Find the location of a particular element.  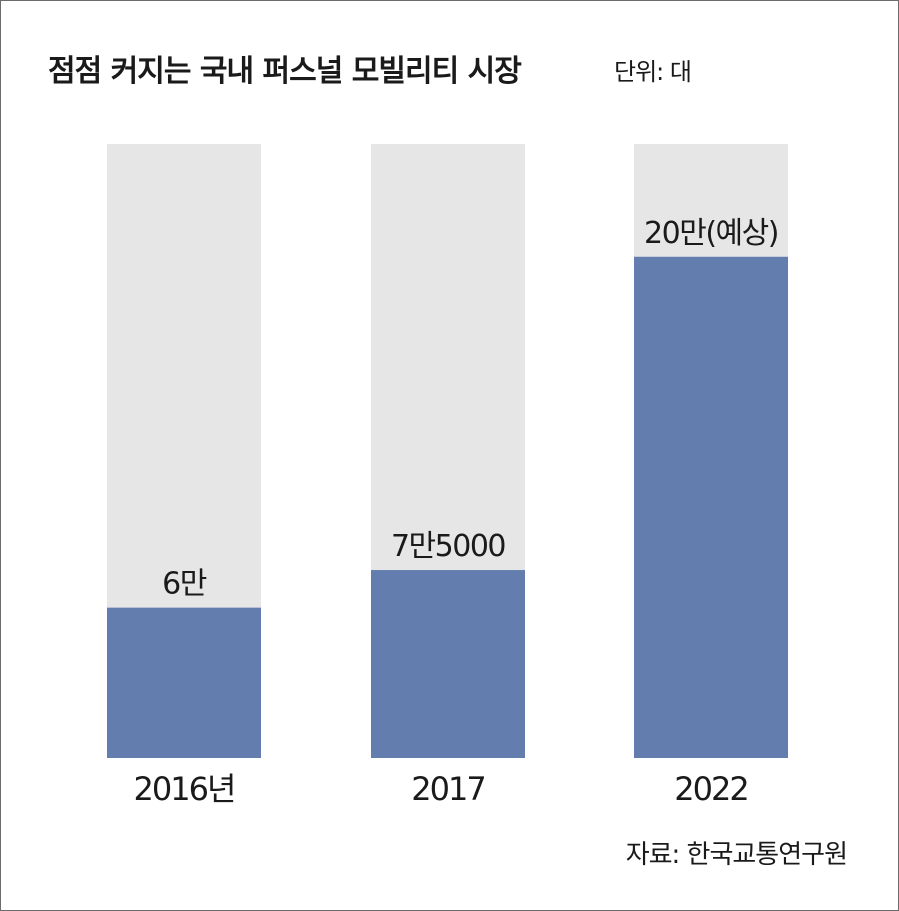

category-label-2: 2022 is located at coordinates (710, 789).